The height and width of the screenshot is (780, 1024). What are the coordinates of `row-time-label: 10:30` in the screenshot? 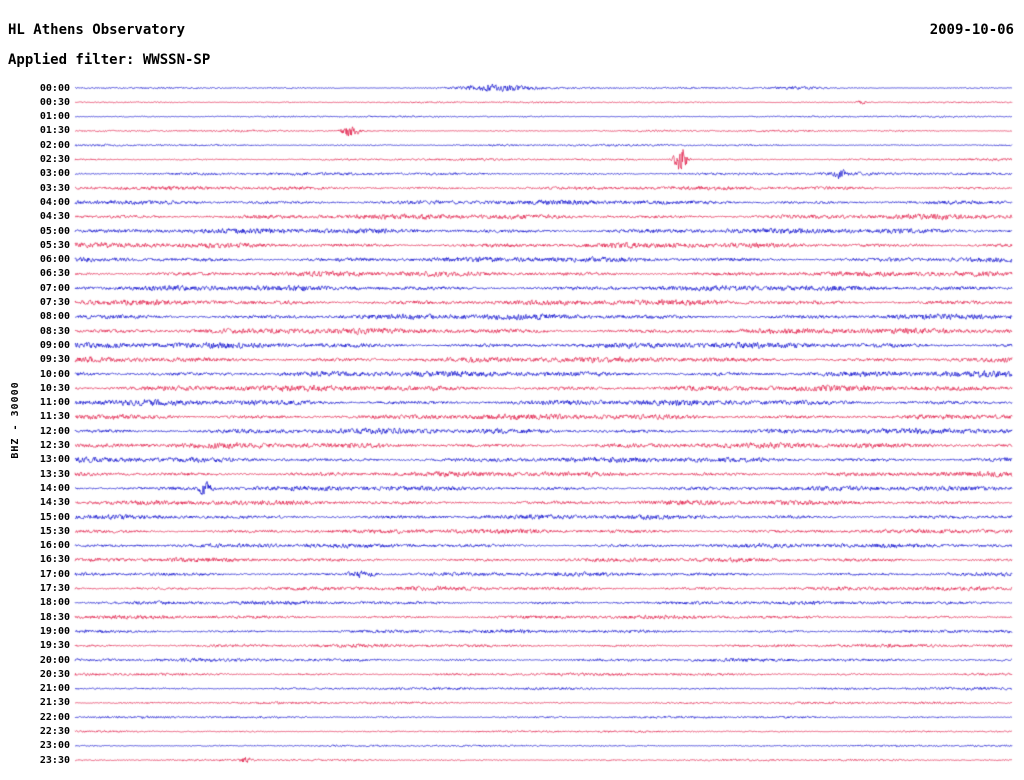 It's located at (54, 388).